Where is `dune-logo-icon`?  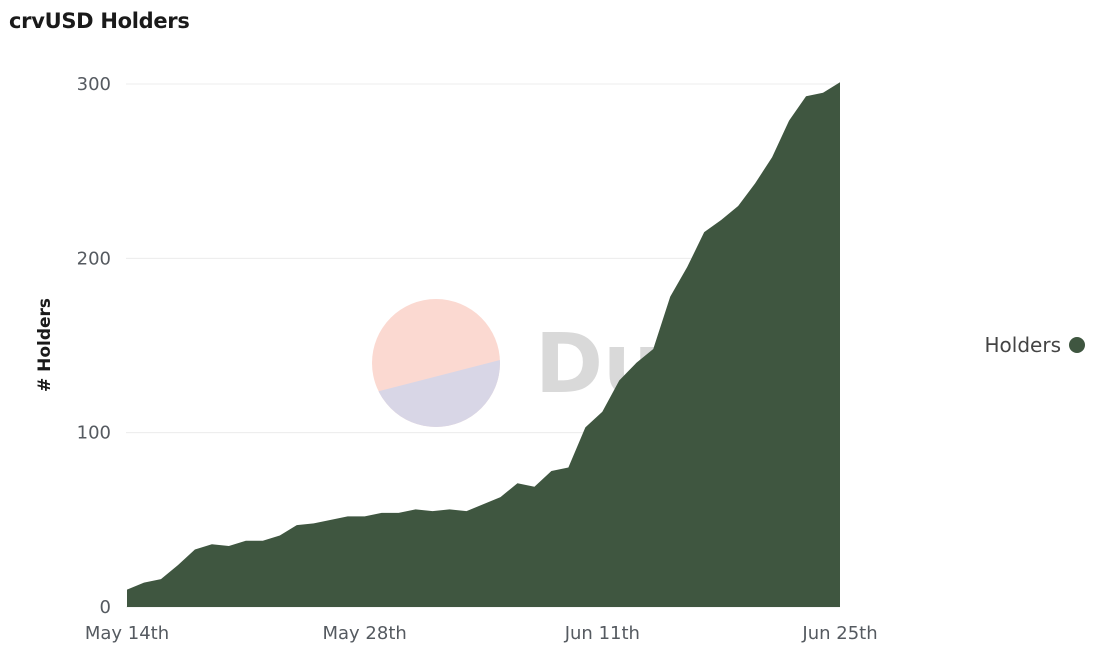 dune-logo-icon is located at coordinates (436, 363).